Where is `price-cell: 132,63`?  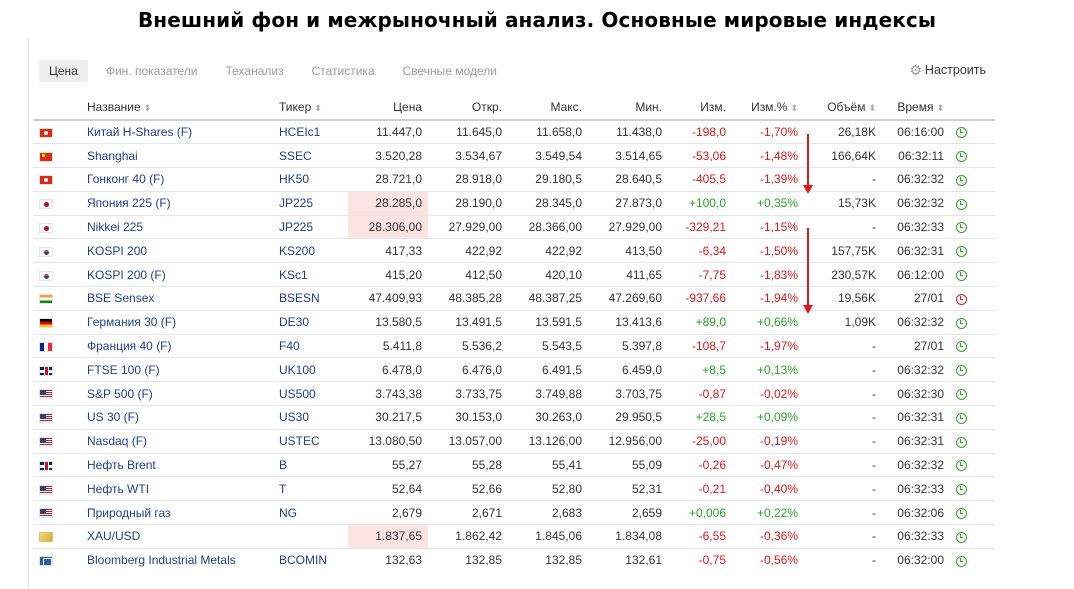 price-cell: 132,63 is located at coordinates (388, 560).